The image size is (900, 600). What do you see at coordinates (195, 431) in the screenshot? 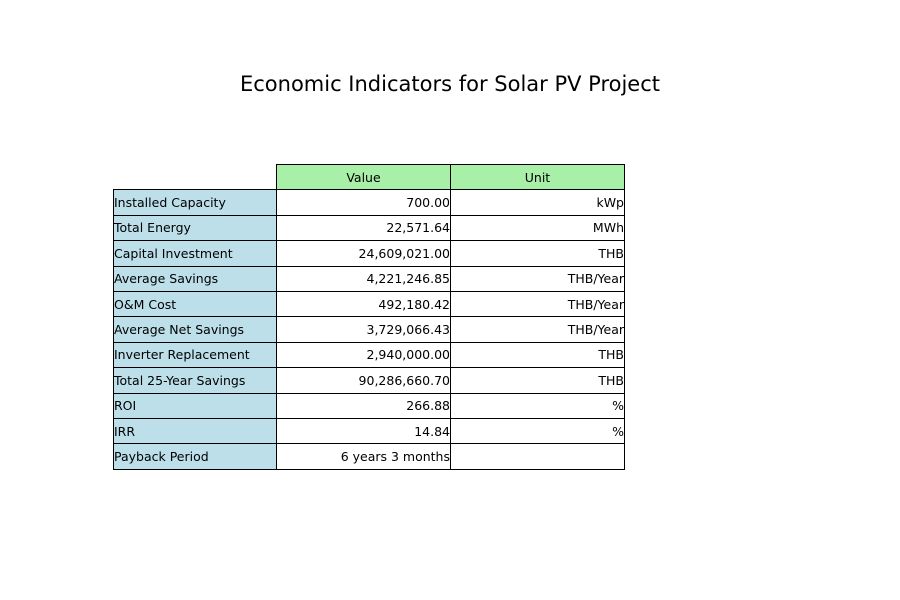
I see `row-label-cell: IRR` at bounding box center [195, 431].